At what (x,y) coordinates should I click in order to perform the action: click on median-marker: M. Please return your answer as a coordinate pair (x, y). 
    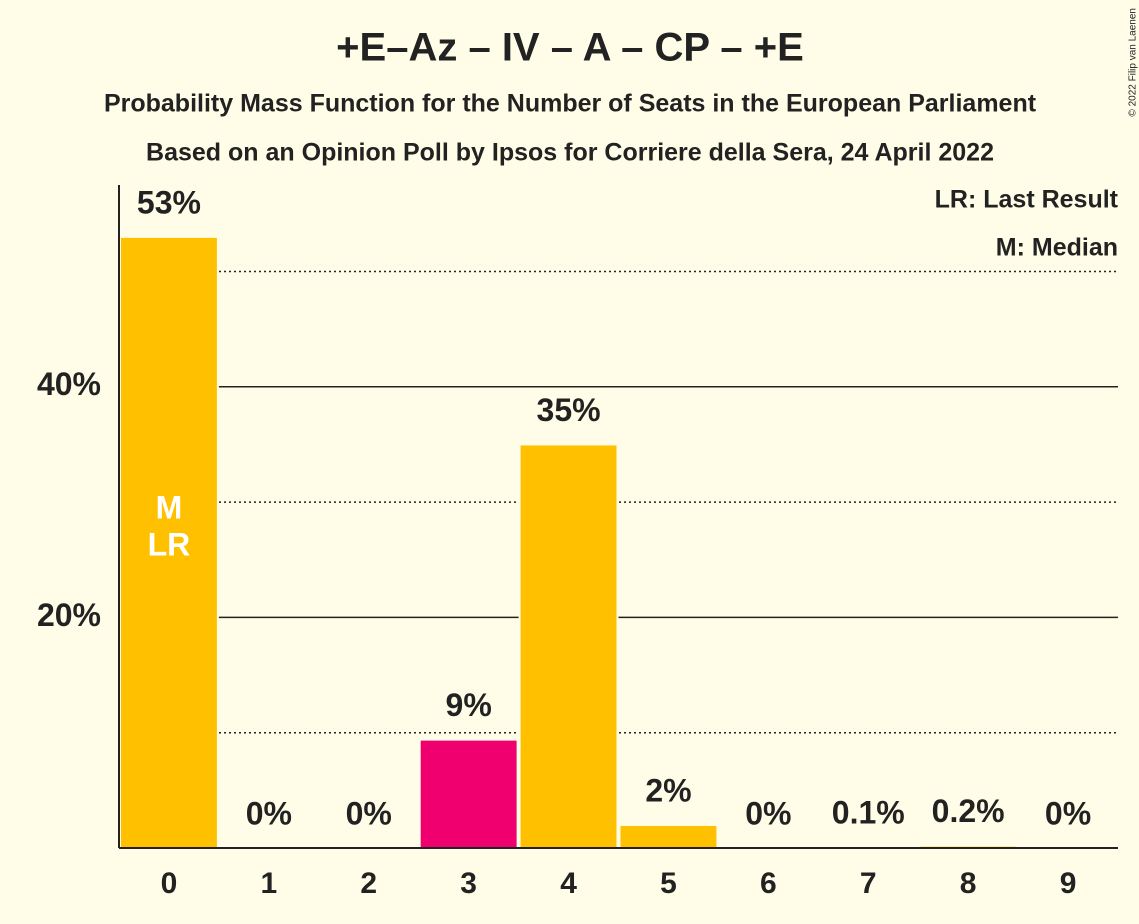
    Looking at the image, I should click on (169, 507).